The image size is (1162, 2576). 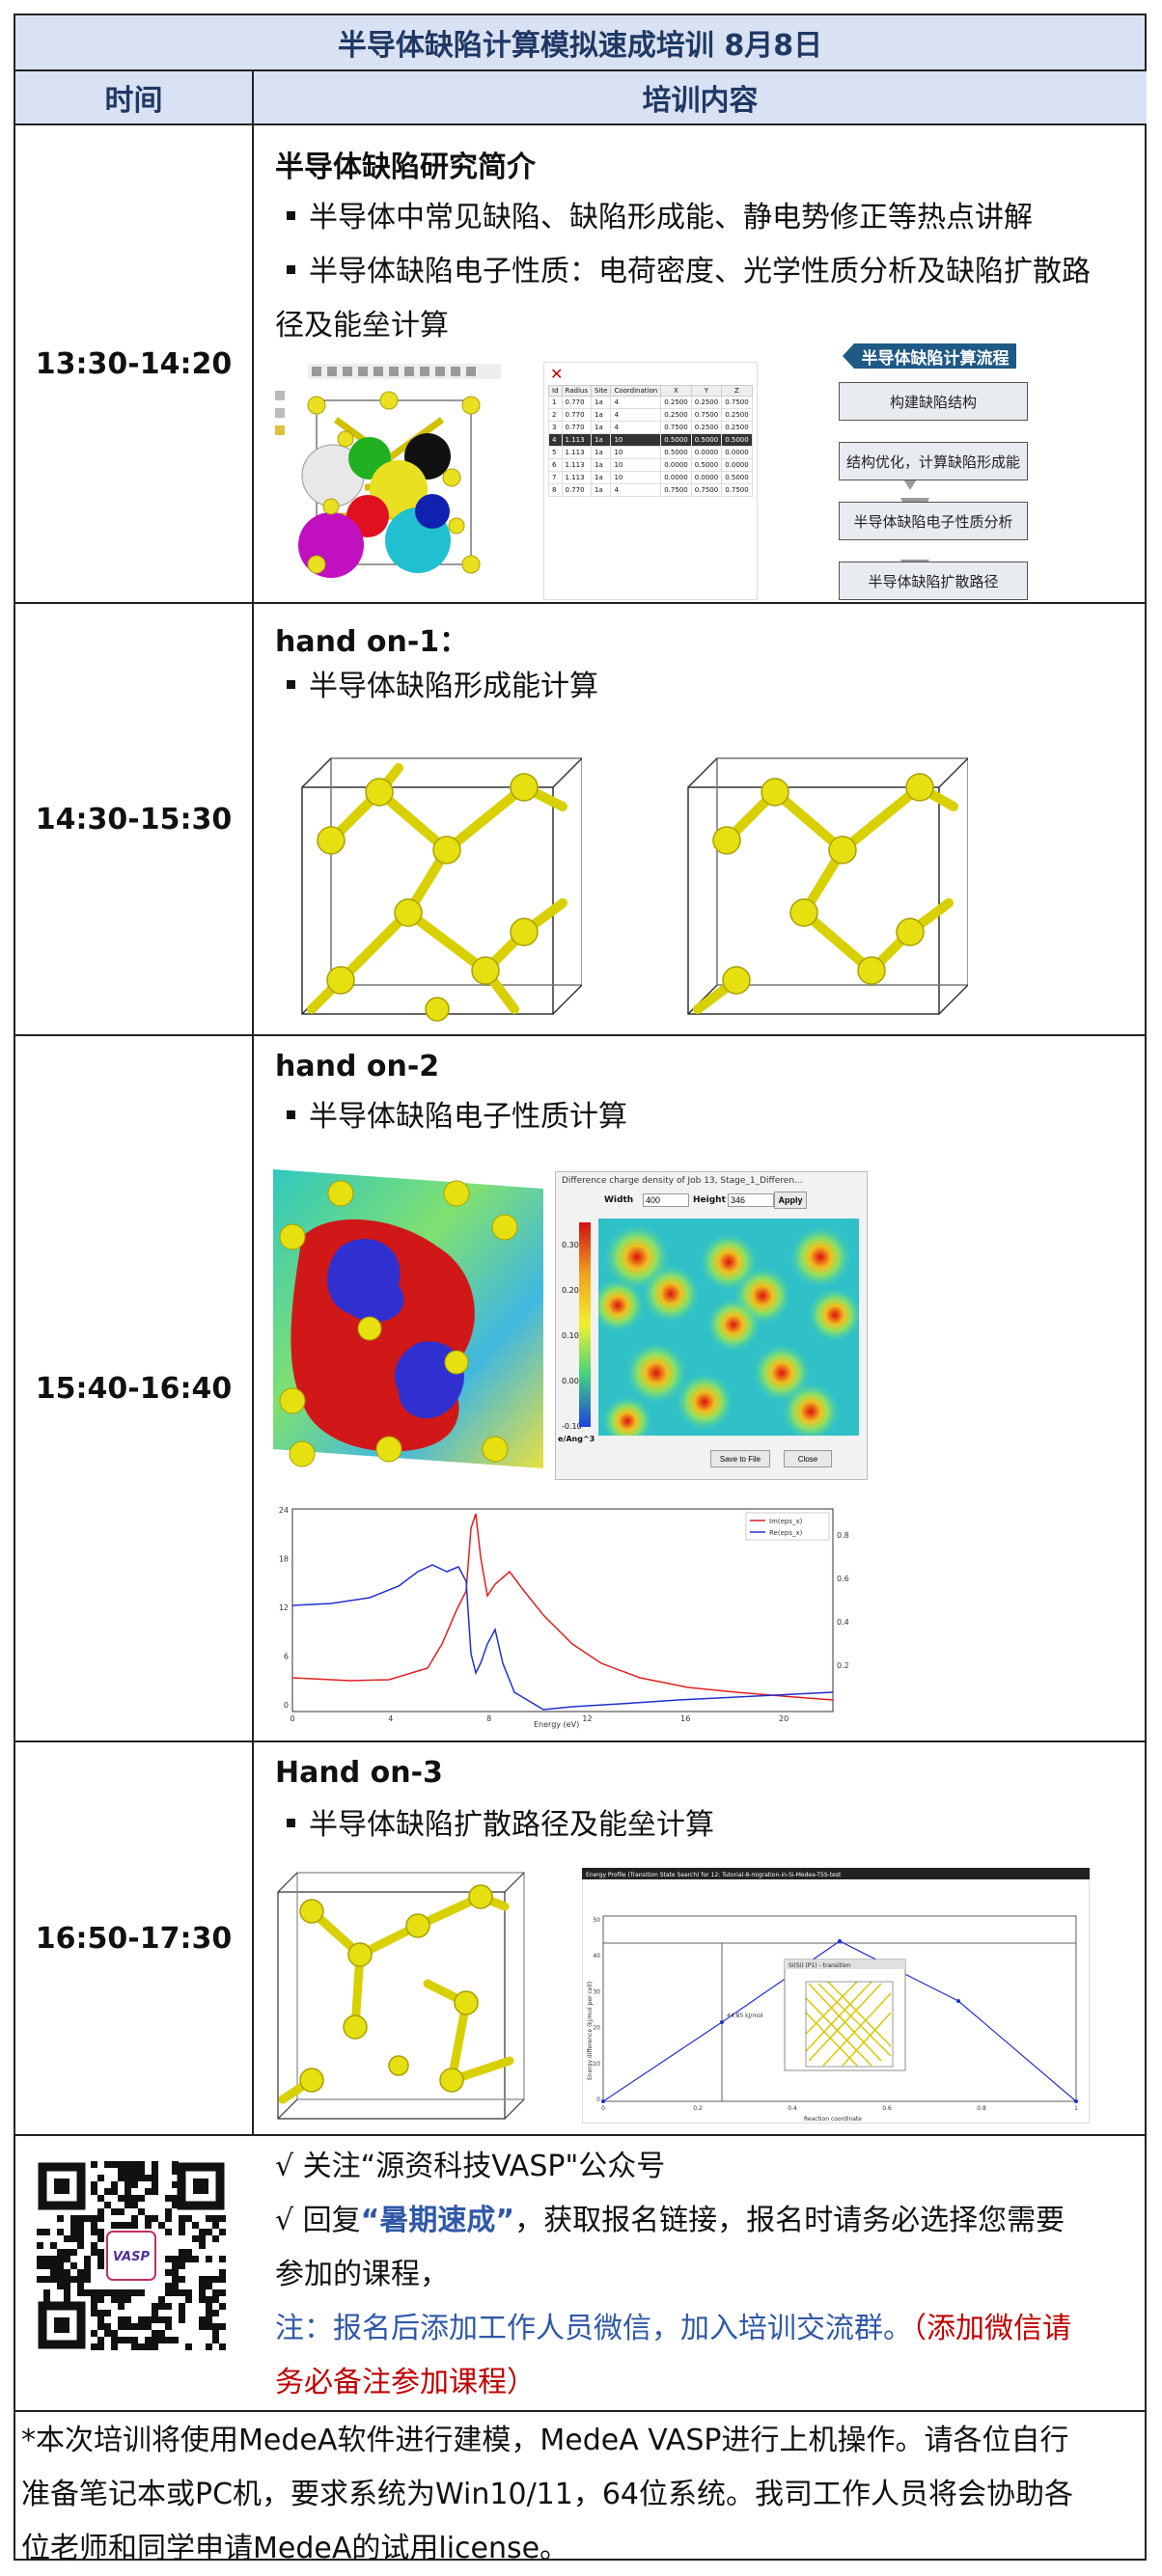 I want to click on optics-y-tick: 18, so click(x=284, y=1560).